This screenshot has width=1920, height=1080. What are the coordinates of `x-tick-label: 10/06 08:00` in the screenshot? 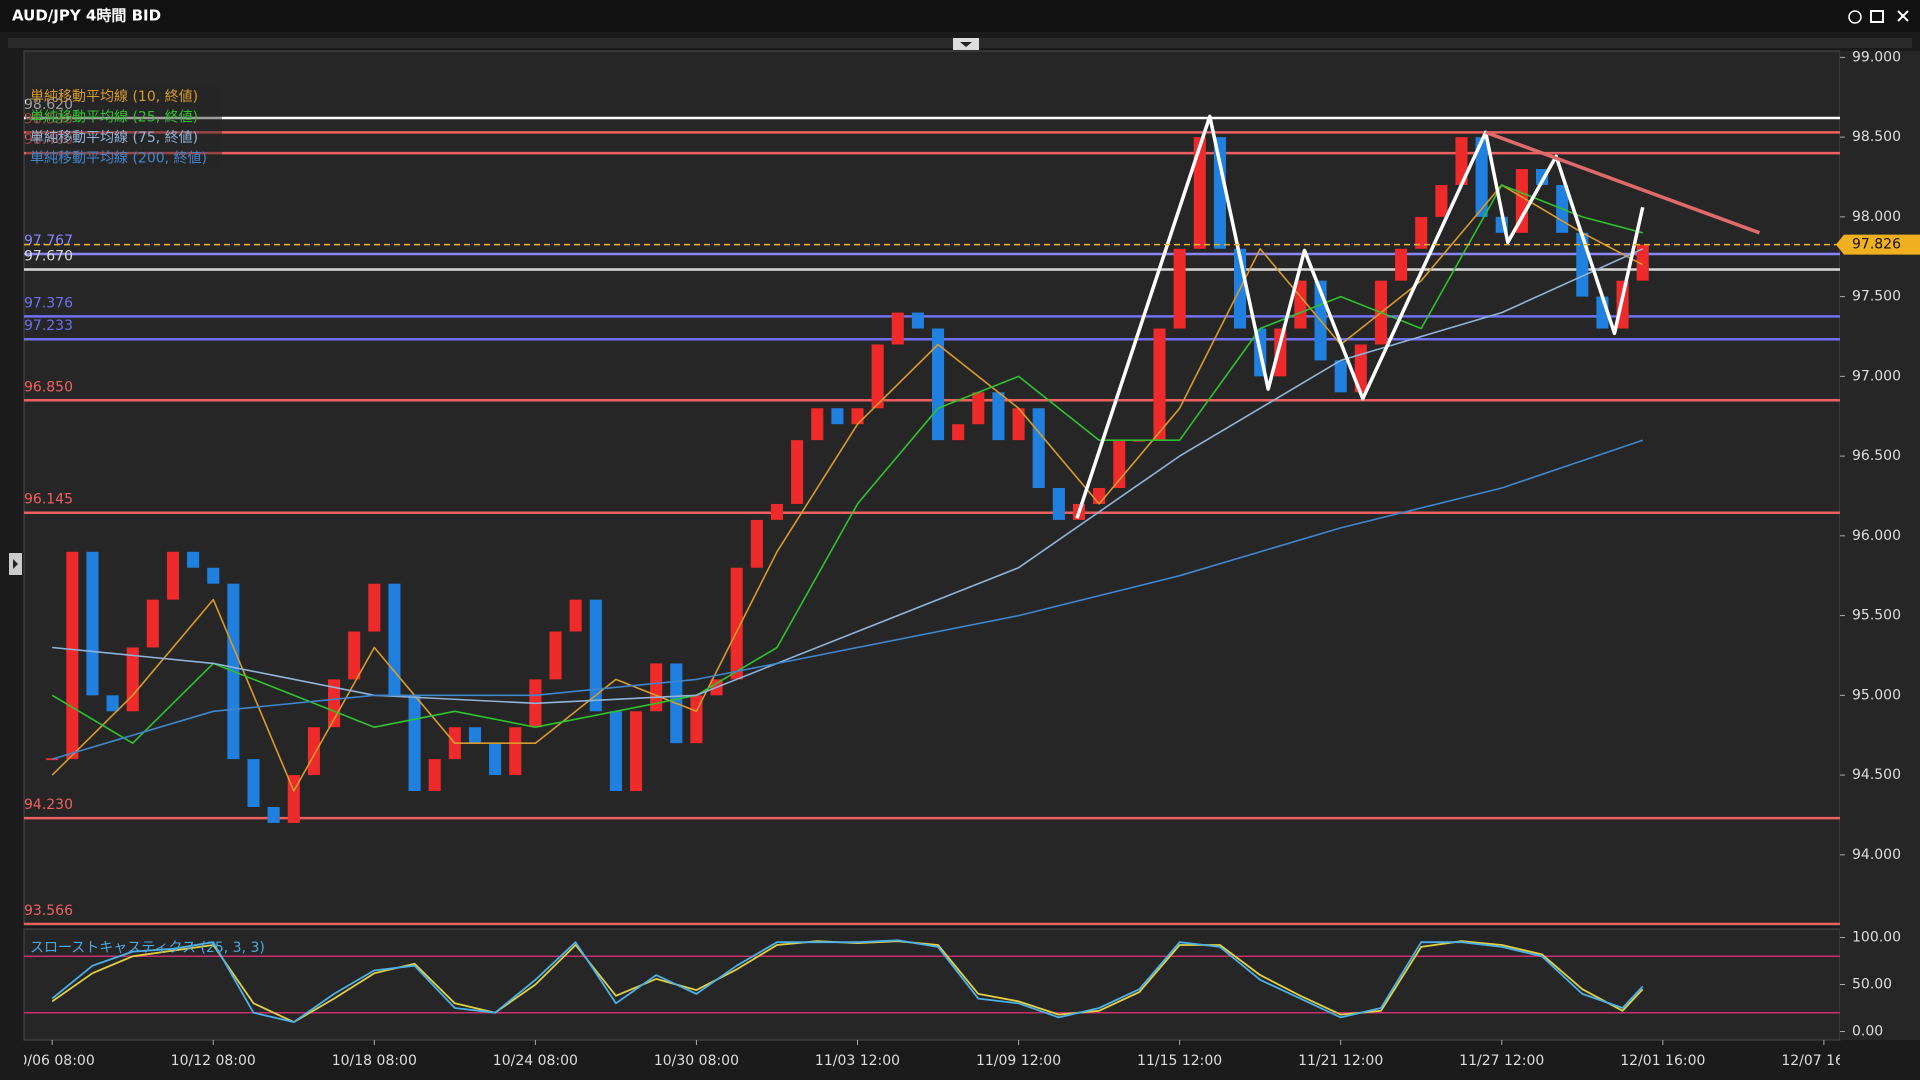 It's located at (52, 1061).